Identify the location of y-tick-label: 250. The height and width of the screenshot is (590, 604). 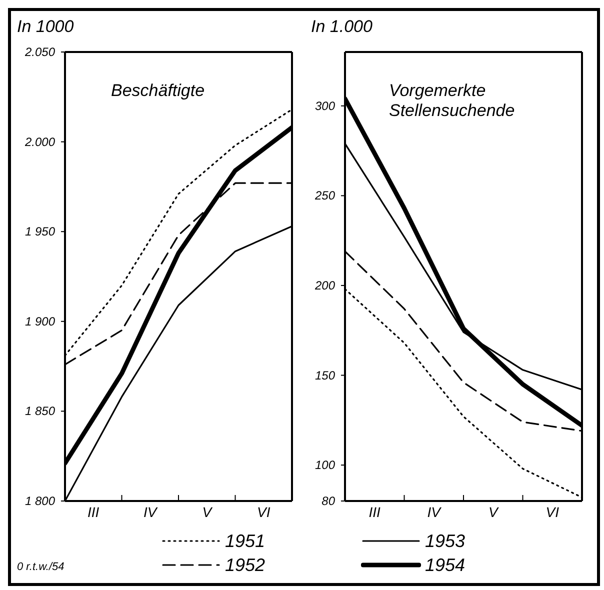
(325, 195).